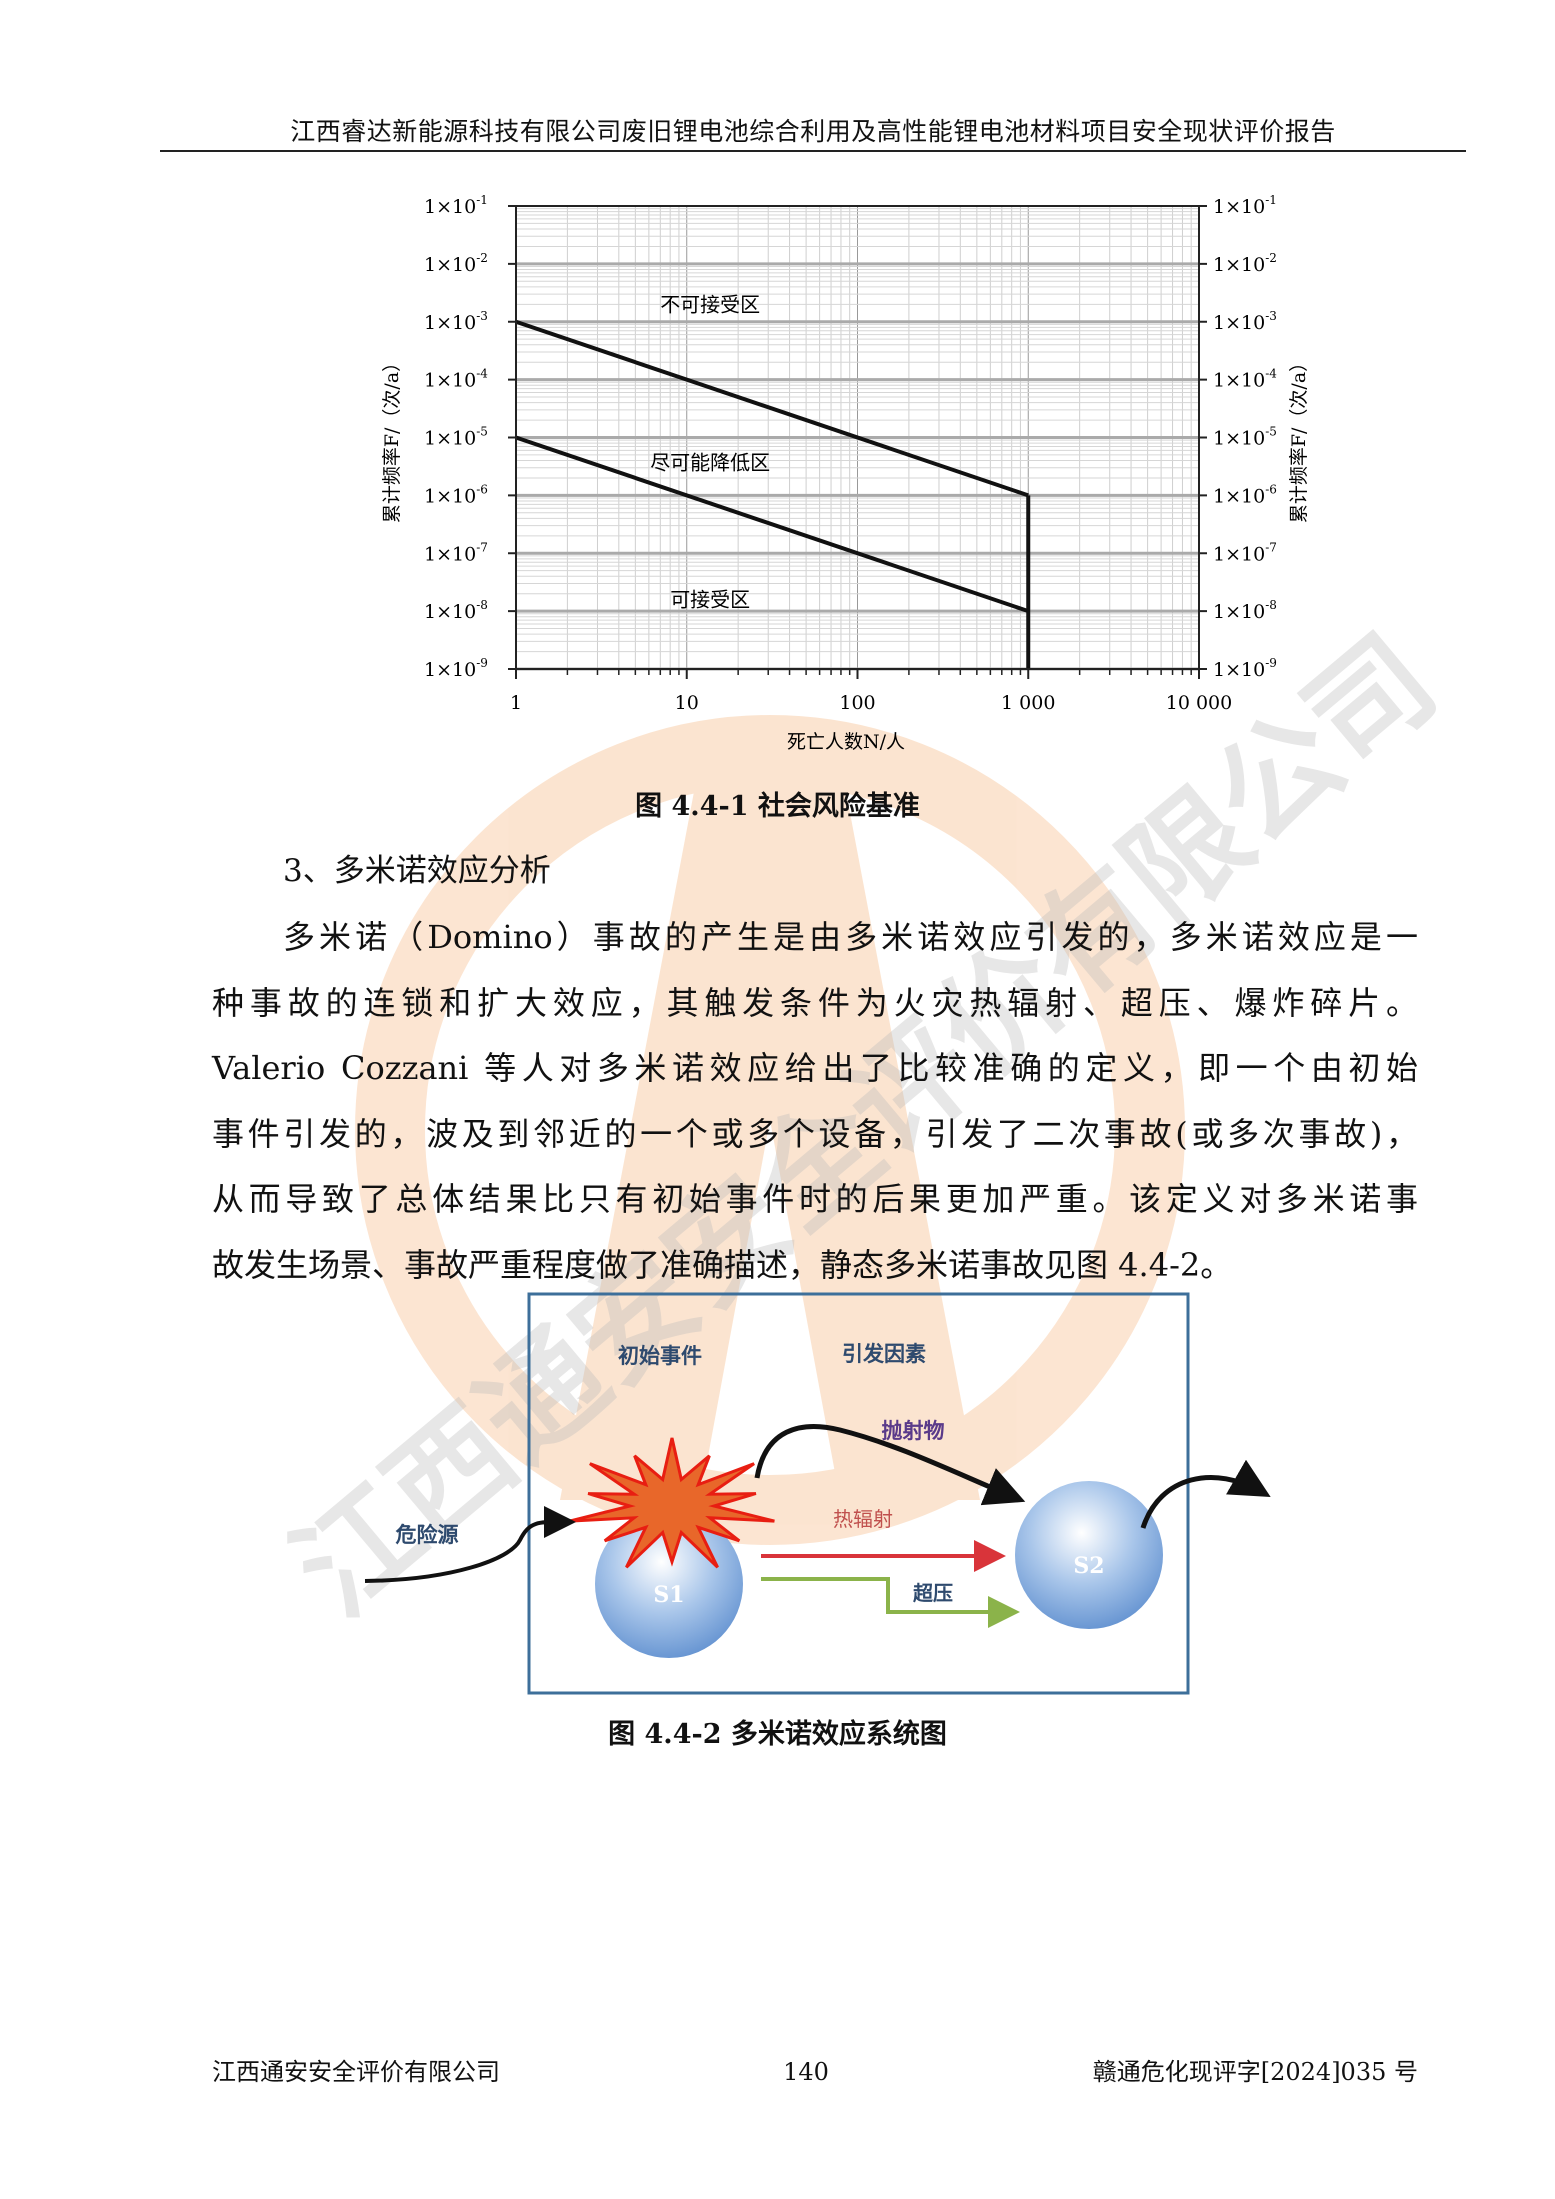 This screenshot has height=2199, width=1555. I want to click on overpressure-arrow, so click(890, 1602).